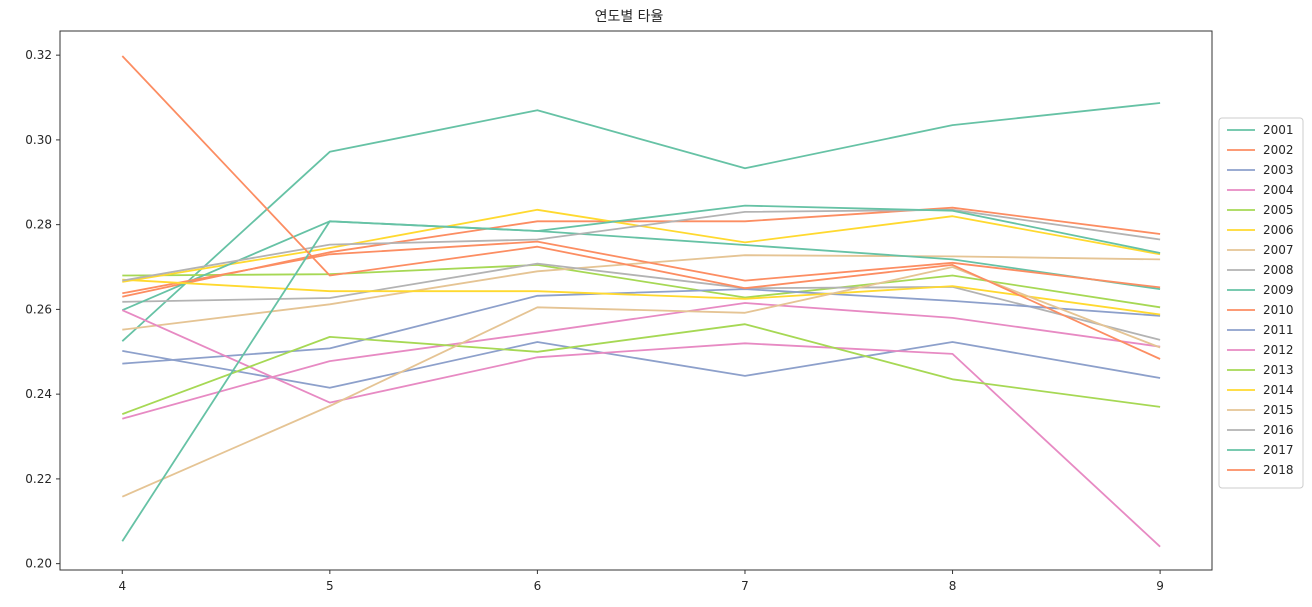  Describe the element at coordinates (1278, 250) in the screenshot. I see `legend-label-2007: 2007` at that location.